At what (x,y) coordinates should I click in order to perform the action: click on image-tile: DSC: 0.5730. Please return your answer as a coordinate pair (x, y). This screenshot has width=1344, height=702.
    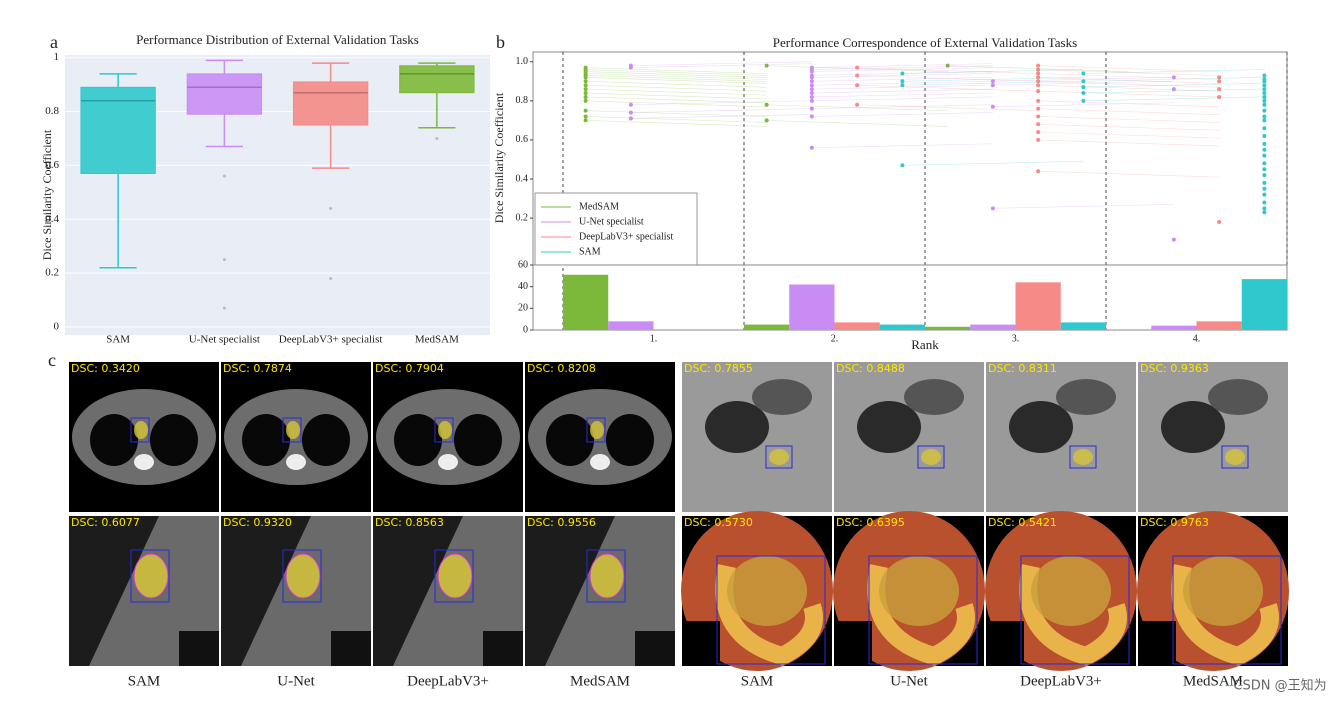
    Looking at the image, I should click on (757, 591).